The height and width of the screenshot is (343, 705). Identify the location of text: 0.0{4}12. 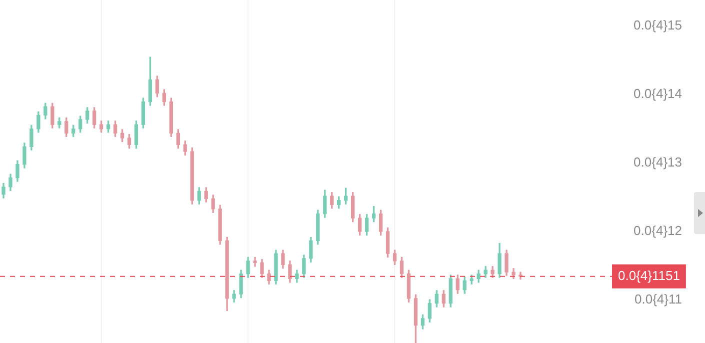
(658, 230).